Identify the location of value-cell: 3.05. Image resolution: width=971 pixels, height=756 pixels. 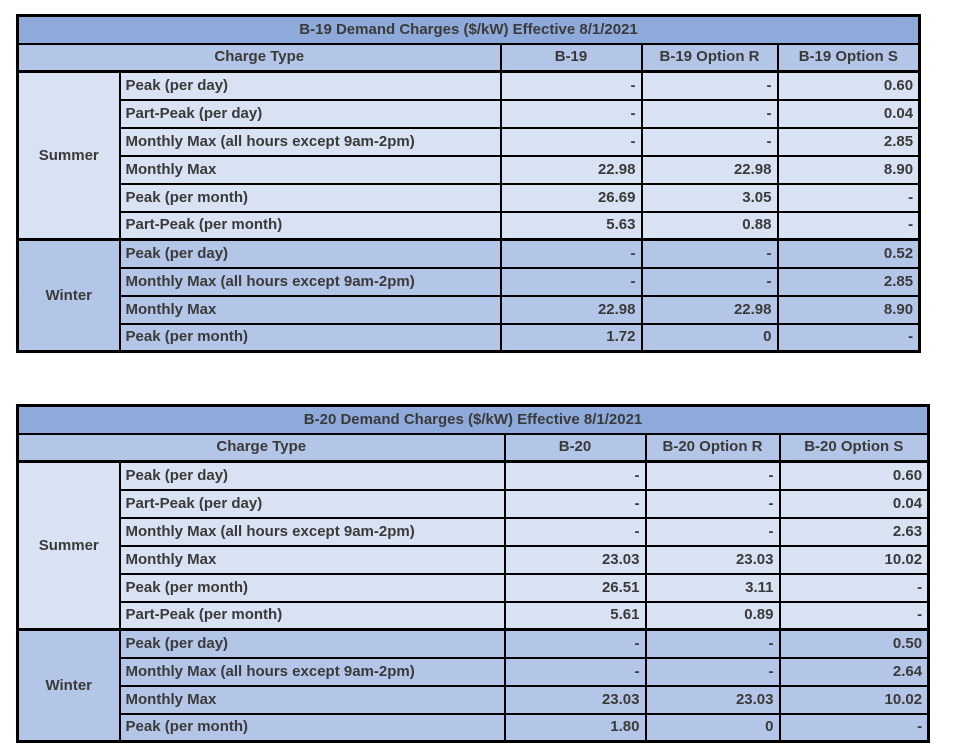
(709, 197).